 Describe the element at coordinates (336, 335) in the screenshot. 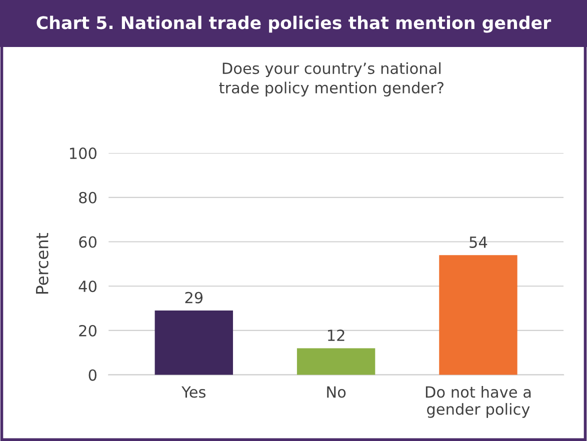

I see `data-label: 12` at that location.